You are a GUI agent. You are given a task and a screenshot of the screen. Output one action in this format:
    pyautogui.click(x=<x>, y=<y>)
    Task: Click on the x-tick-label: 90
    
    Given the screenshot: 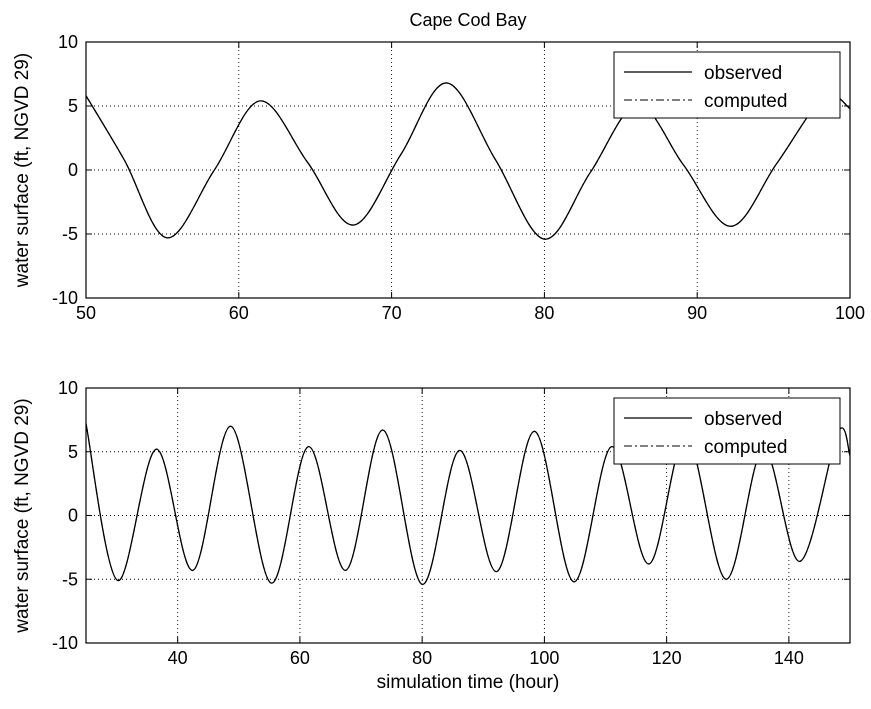 What is the action you would take?
    pyautogui.click(x=697, y=313)
    